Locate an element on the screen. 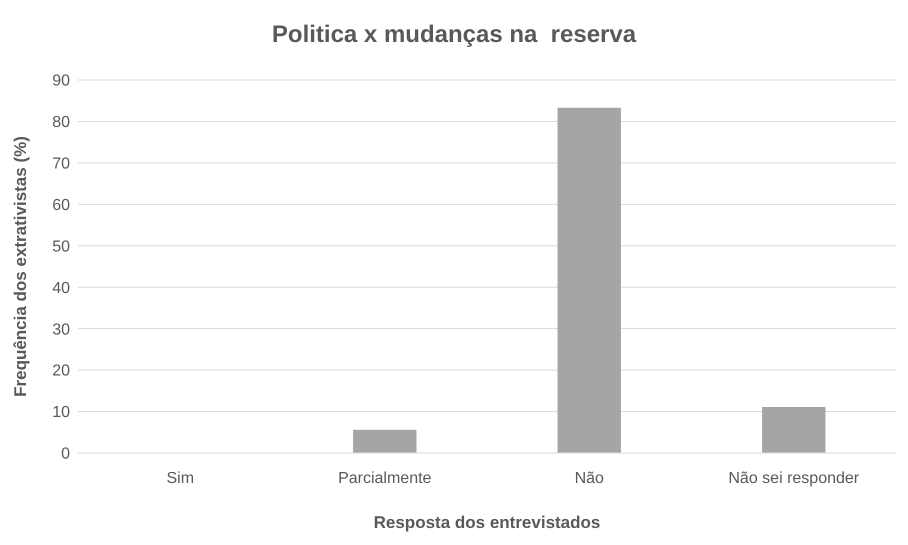 Image resolution: width=908 pixels, height=545 pixels. y-axis-title: Frequência dos extrativistas (%) is located at coordinates (20, 266).